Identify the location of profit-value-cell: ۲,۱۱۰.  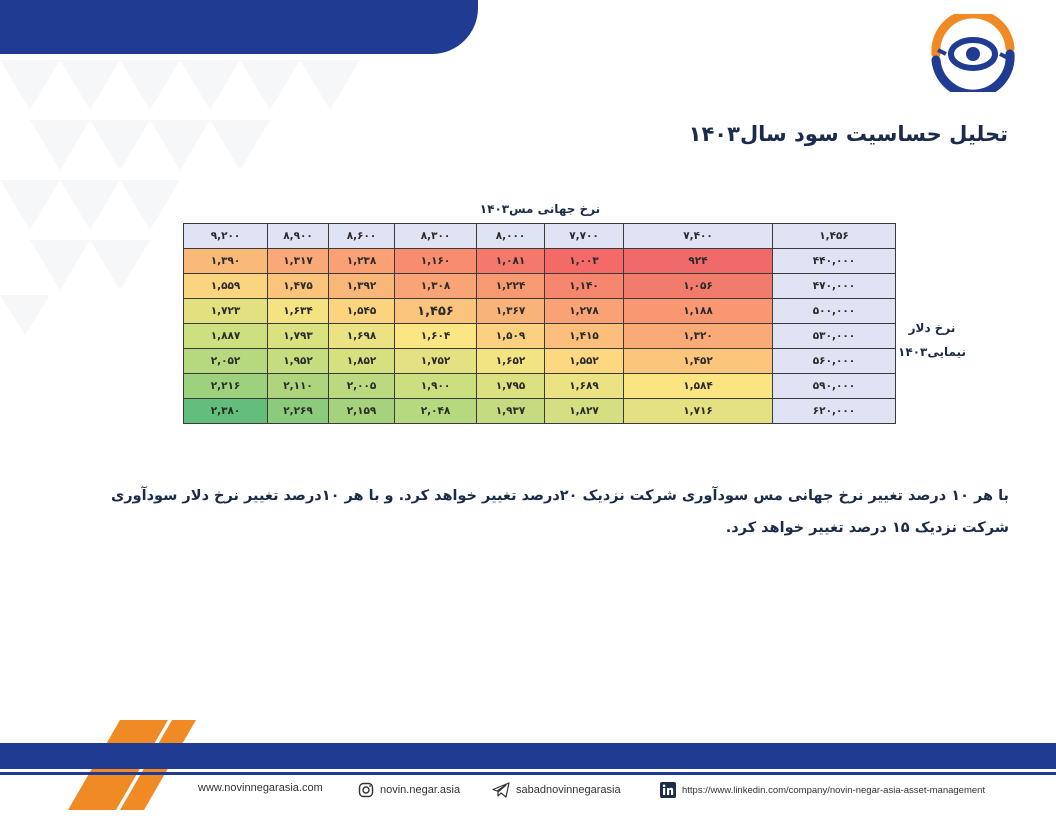
(298, 386).